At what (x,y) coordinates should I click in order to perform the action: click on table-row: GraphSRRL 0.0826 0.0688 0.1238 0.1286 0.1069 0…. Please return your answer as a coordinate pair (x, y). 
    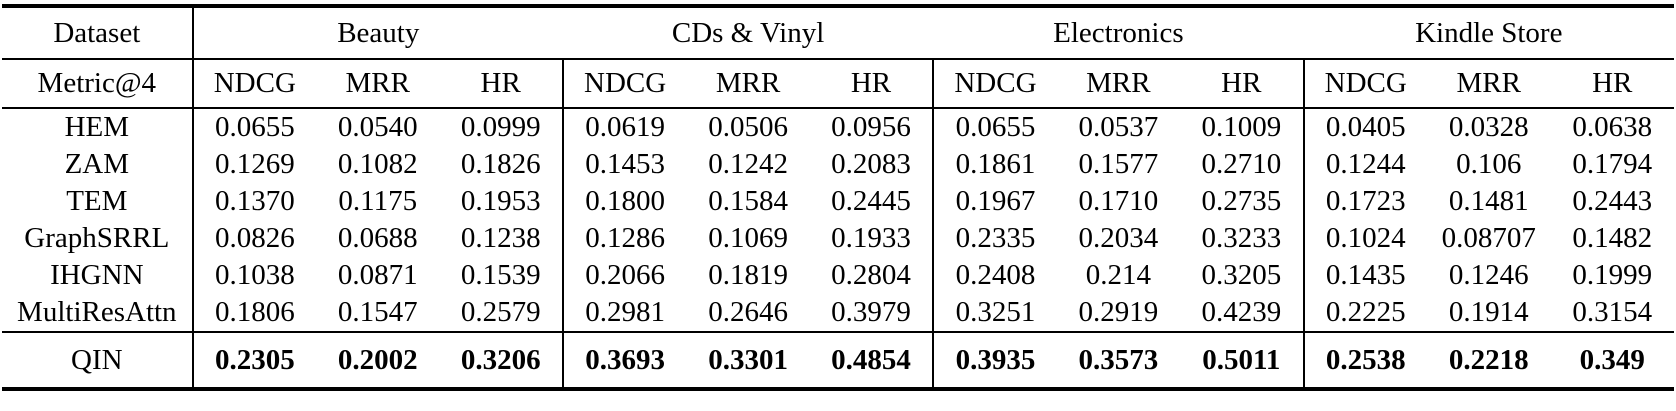
    Looking at the image, I should click on (838, 238).